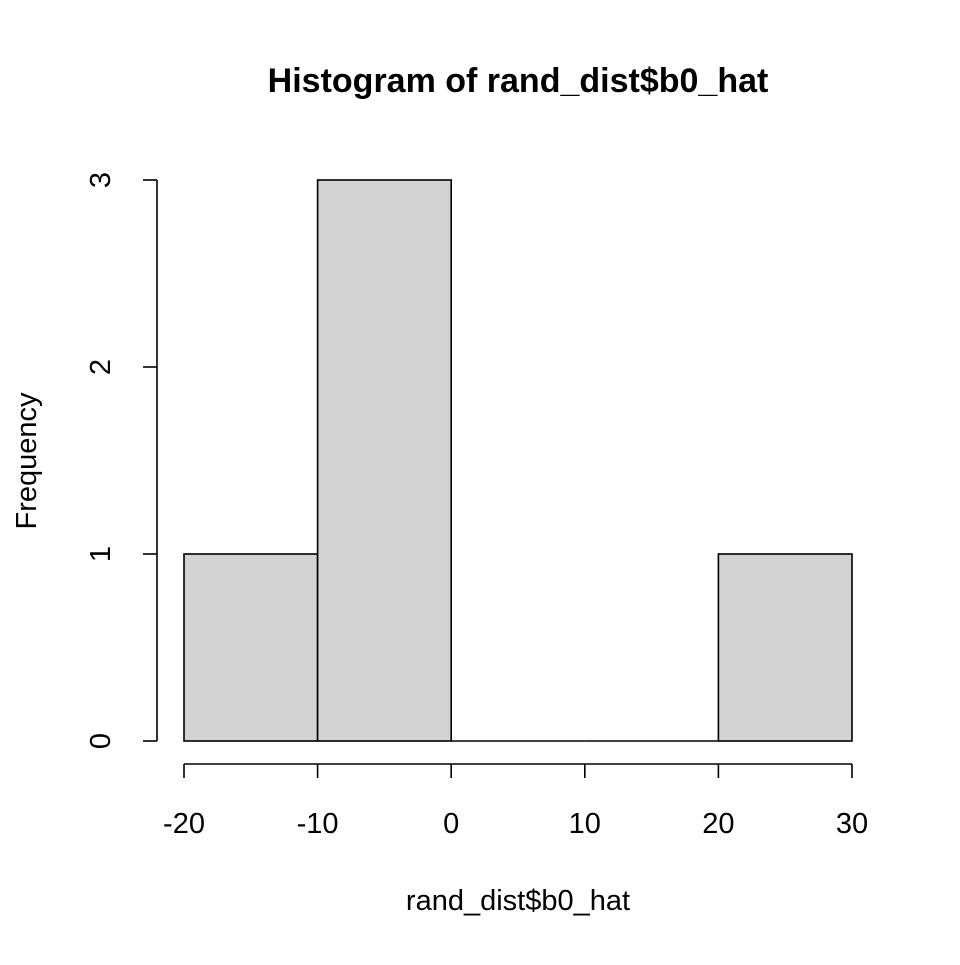 Image resolution: width=960 pixels, height=965 pixels. Describe the element at coordinates (518, 901) in the screenshot. I see `x-axis-label: rand_dist$b0_hat` at that location.